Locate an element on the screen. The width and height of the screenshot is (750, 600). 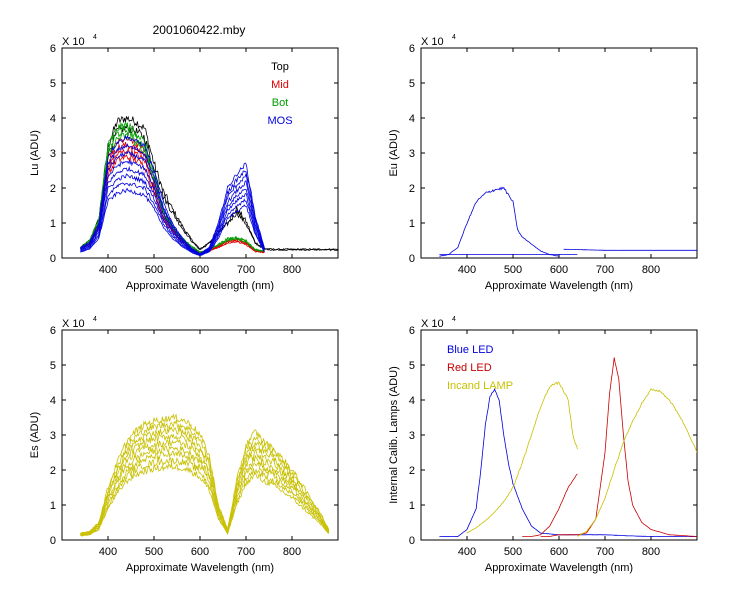
legend-entry-bot: Bot is located at coordinates (280, 103).